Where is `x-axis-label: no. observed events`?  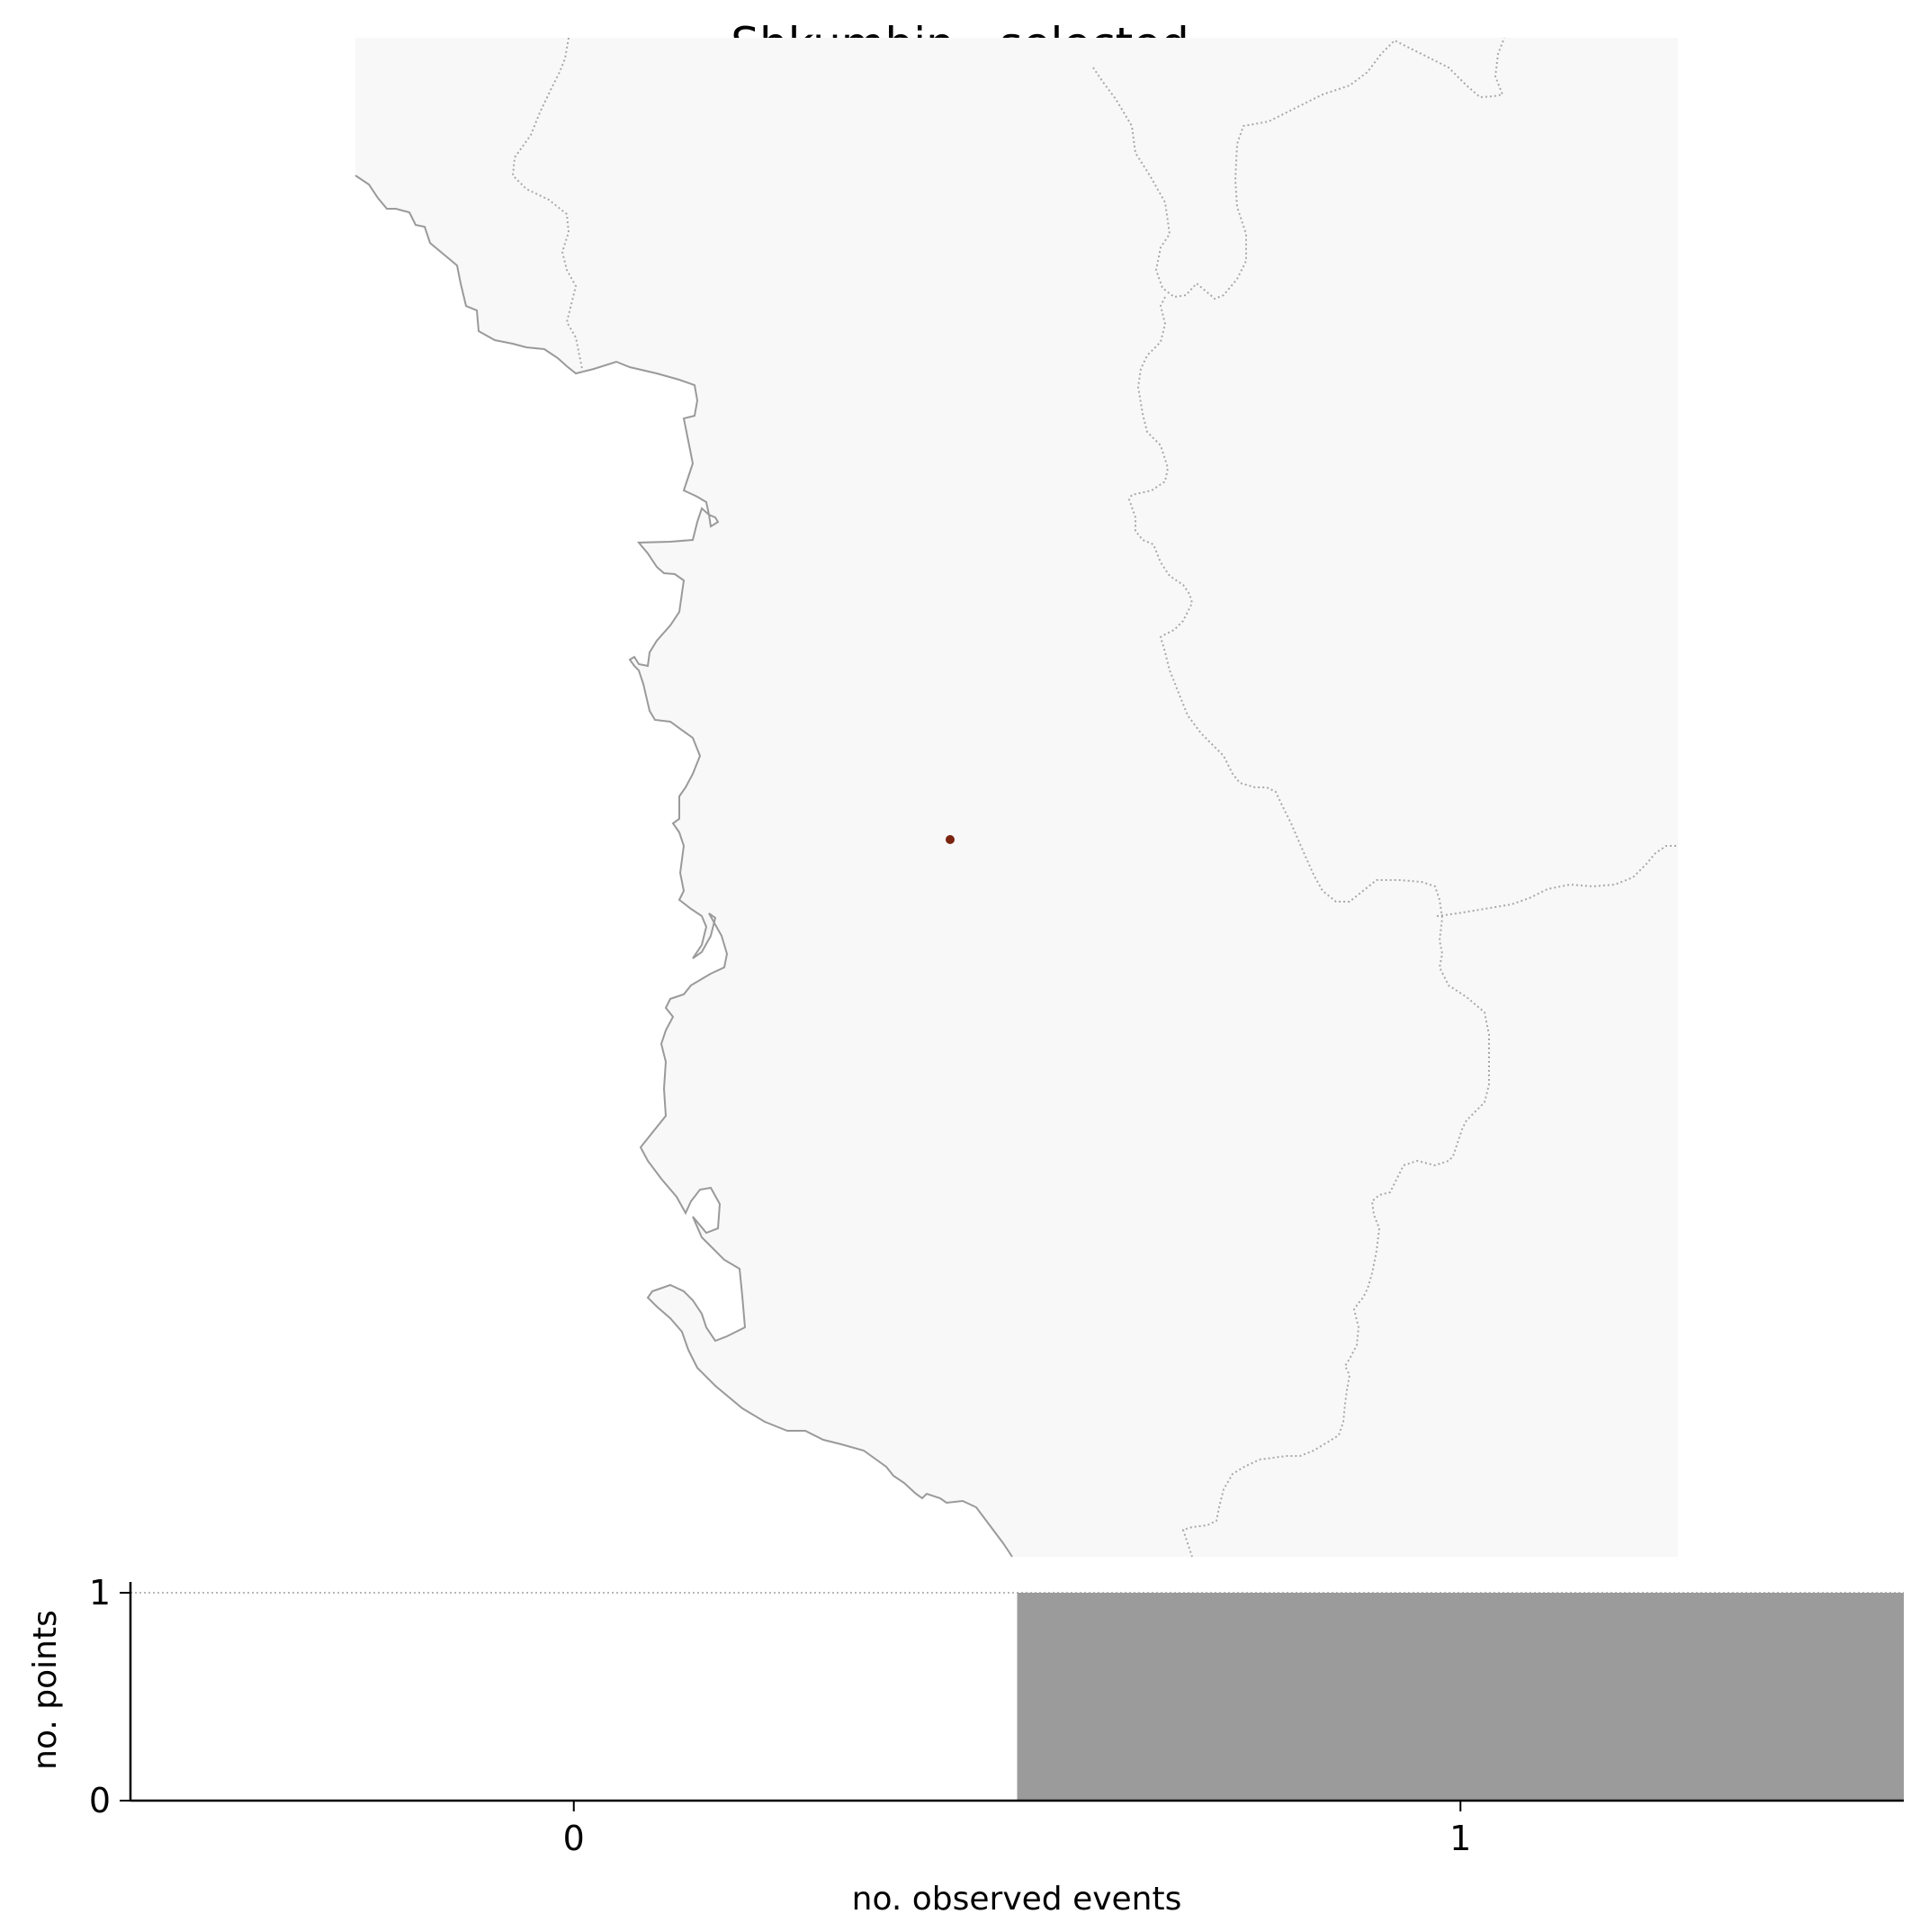
x-axis-label: no. observed events is located at coordinates (1017, 1899).